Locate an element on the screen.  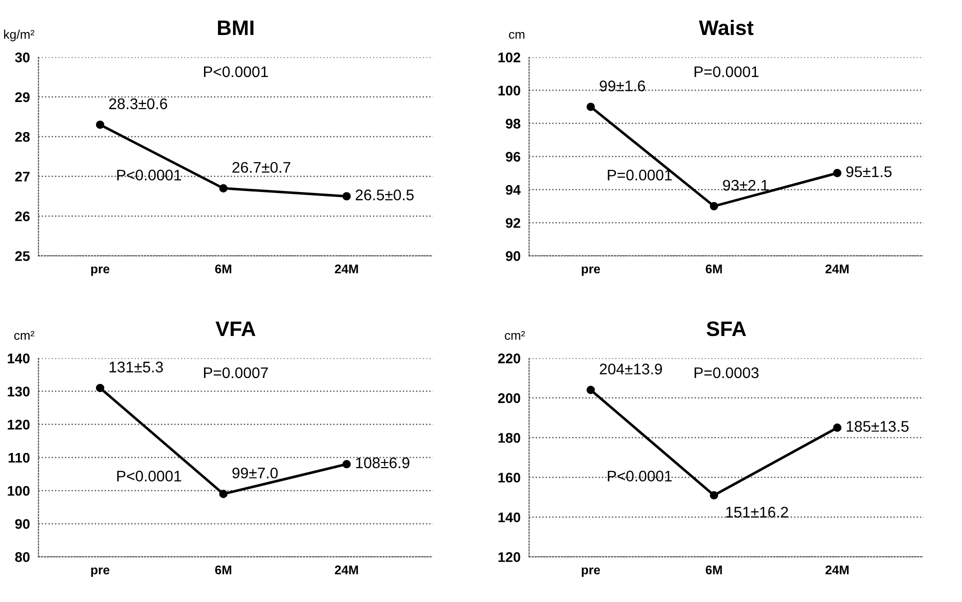
annotation: P=0.0007 is located at coordinates (236, 372).